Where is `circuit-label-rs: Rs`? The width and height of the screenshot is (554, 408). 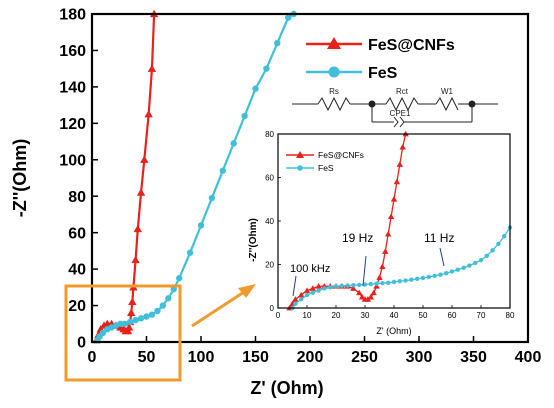
circuit-label-rs: Rs is located at coordinates (334, 91).